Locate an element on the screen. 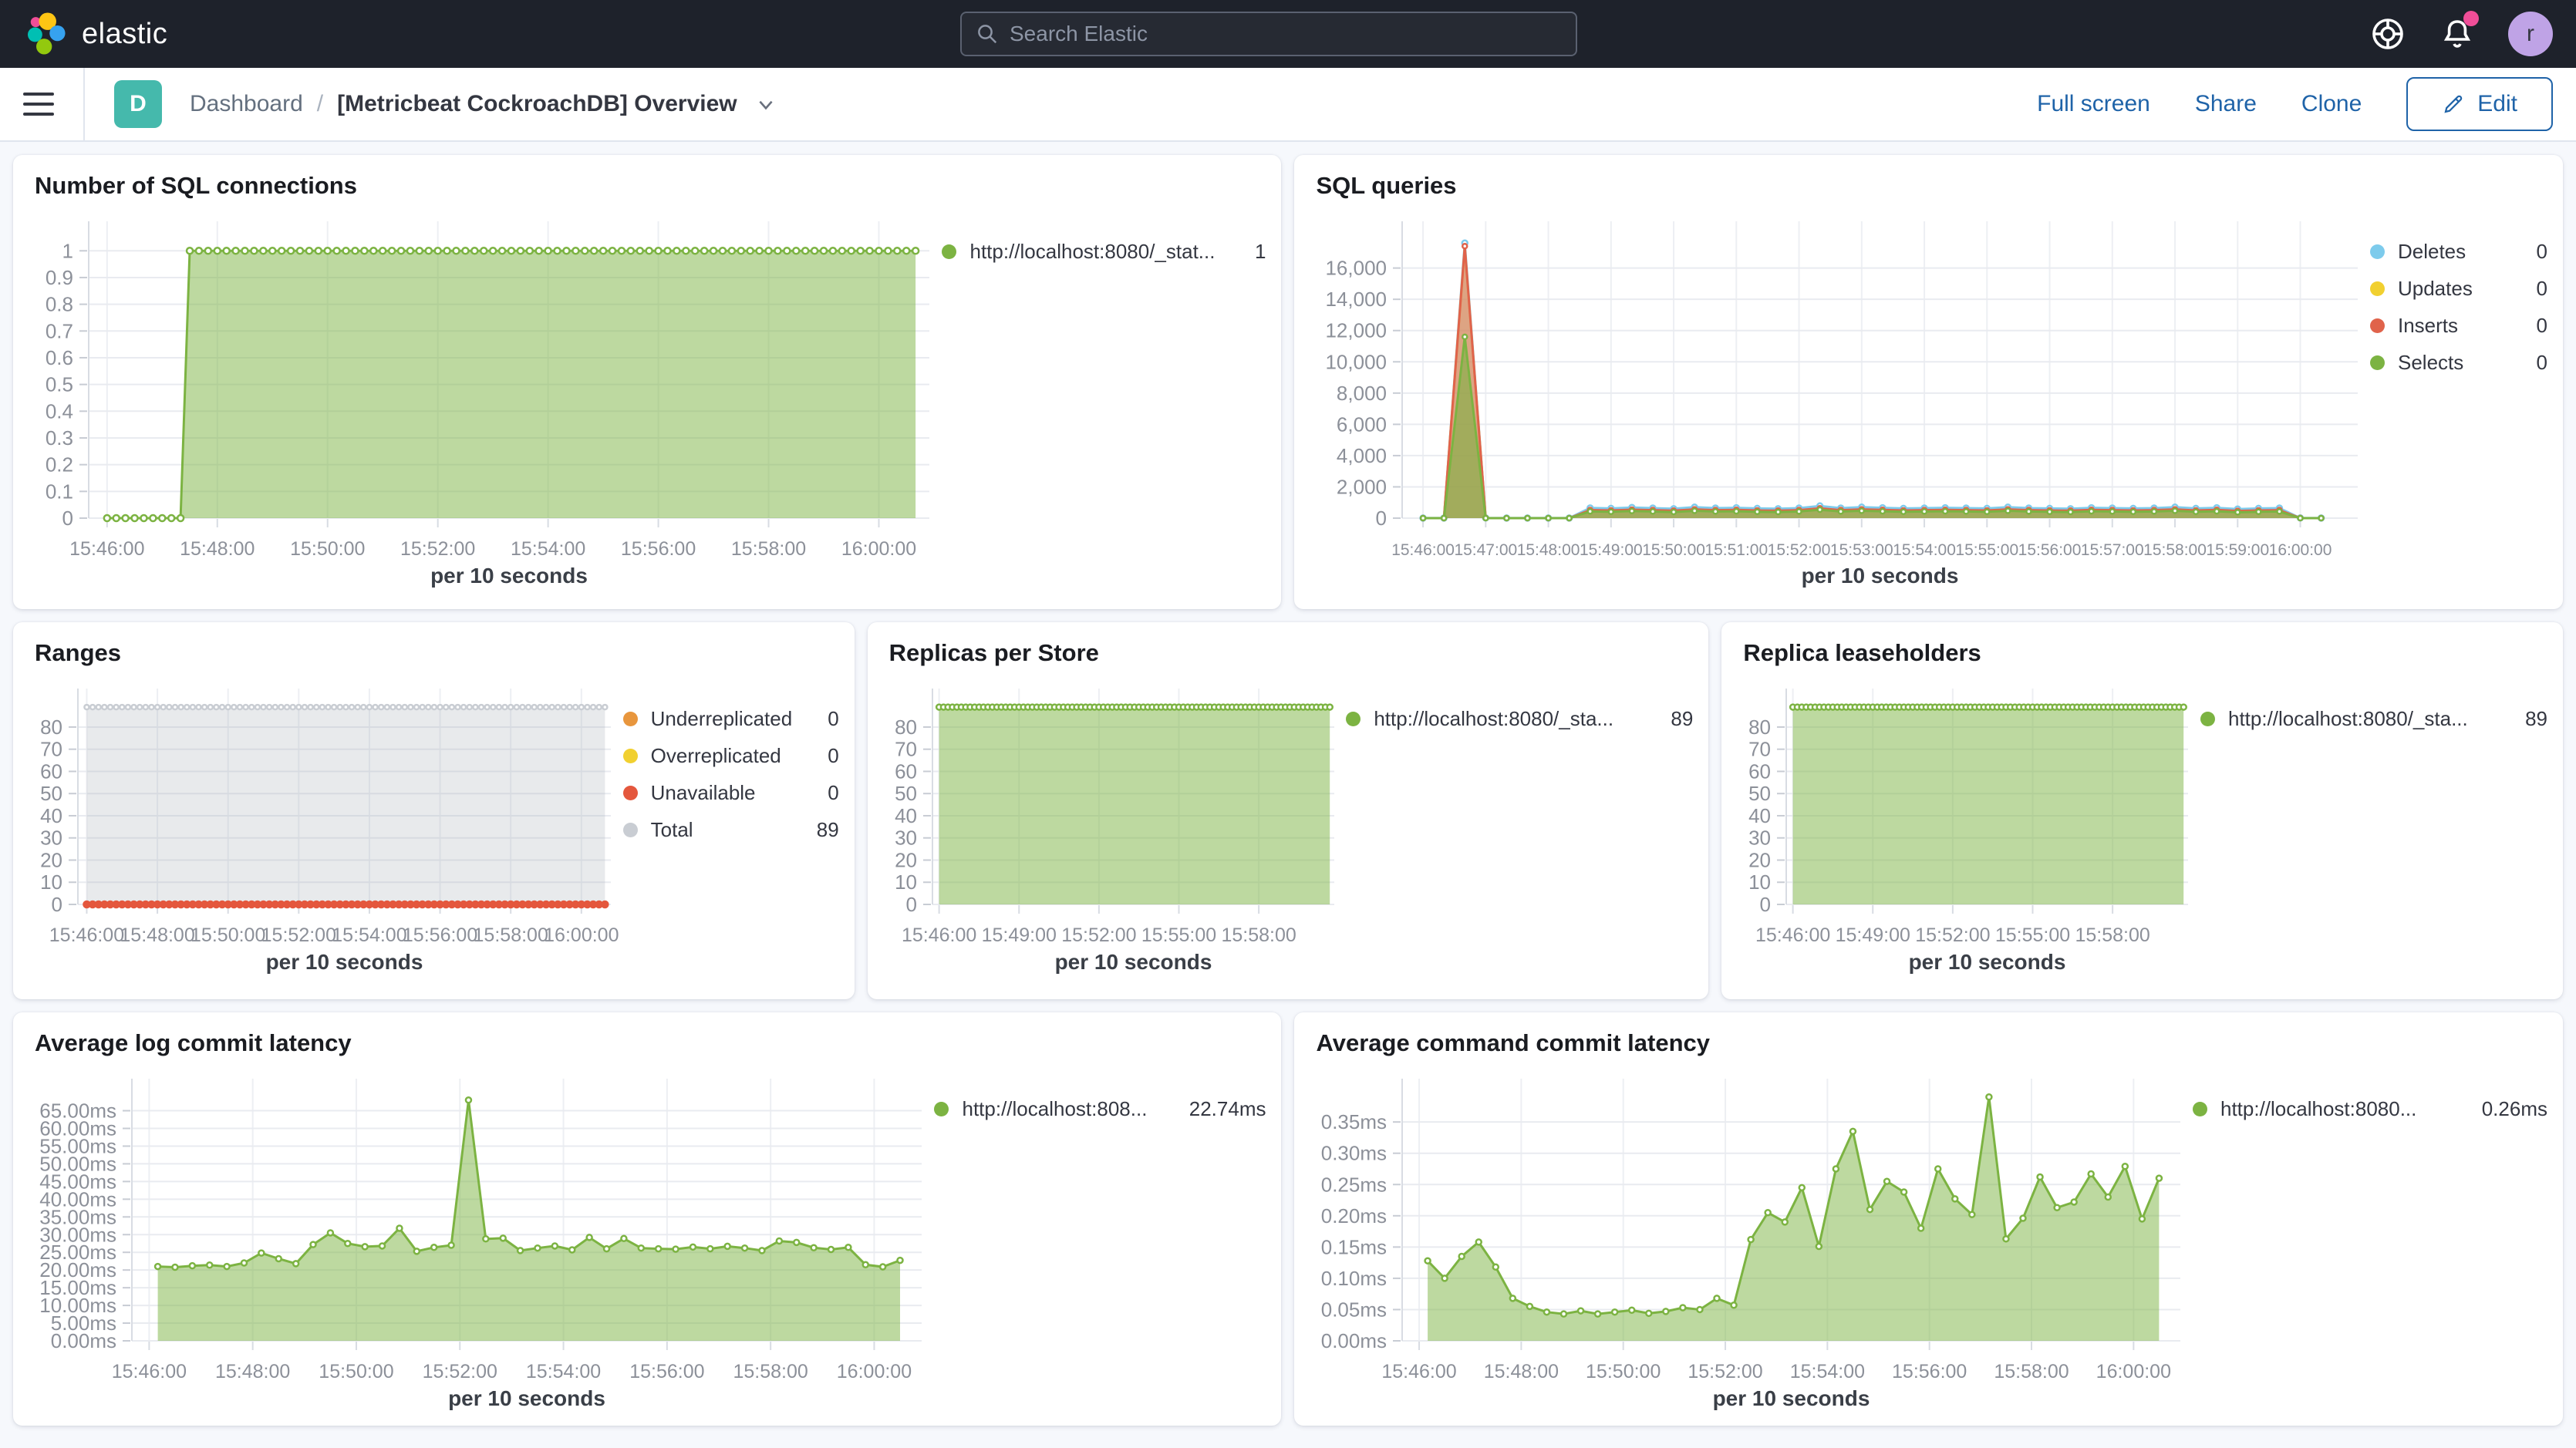  svg-text: 0.3 is located at coordinates (59, 438).